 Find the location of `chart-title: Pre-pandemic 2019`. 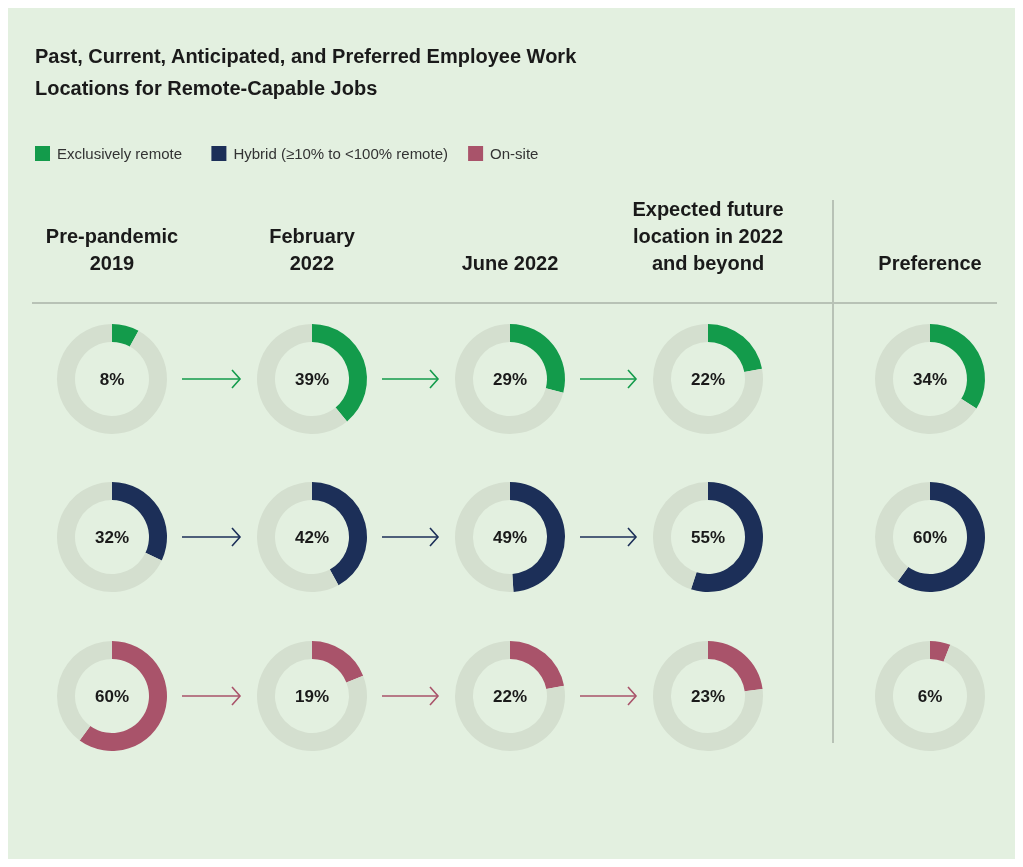

chart-title: Pre-pandemic 2019 is located at coordinates (112, 249).